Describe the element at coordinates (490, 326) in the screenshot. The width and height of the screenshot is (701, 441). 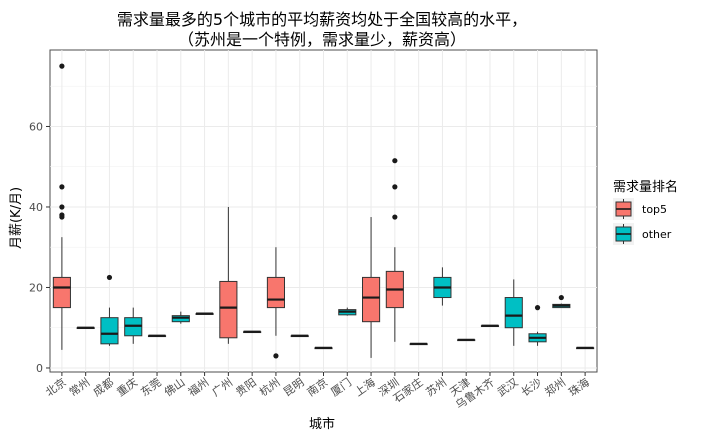
I see `box-乌鲁木齐` at that location.